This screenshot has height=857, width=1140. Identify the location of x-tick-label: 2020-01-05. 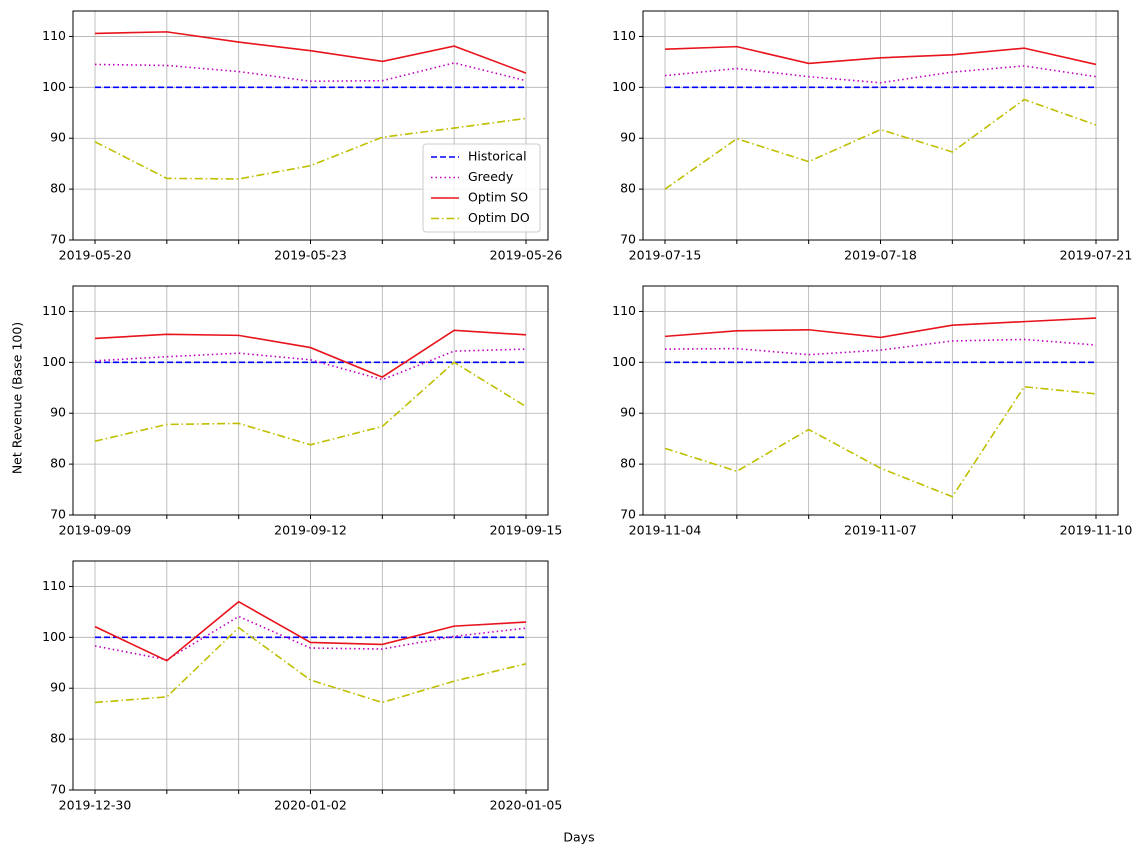
(526, 805).